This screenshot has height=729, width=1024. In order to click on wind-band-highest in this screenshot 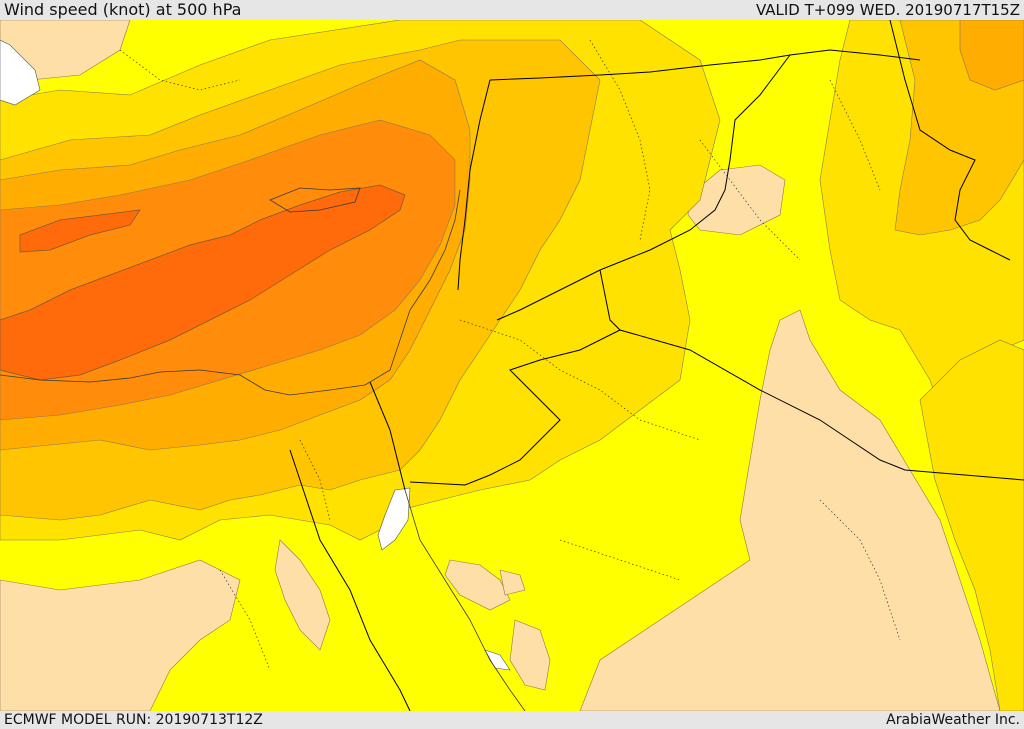, I will do `click(203, 282)`.